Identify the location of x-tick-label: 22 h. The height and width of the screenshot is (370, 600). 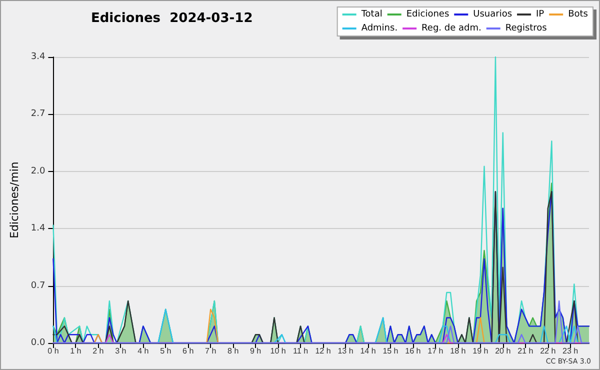
(548, 351).